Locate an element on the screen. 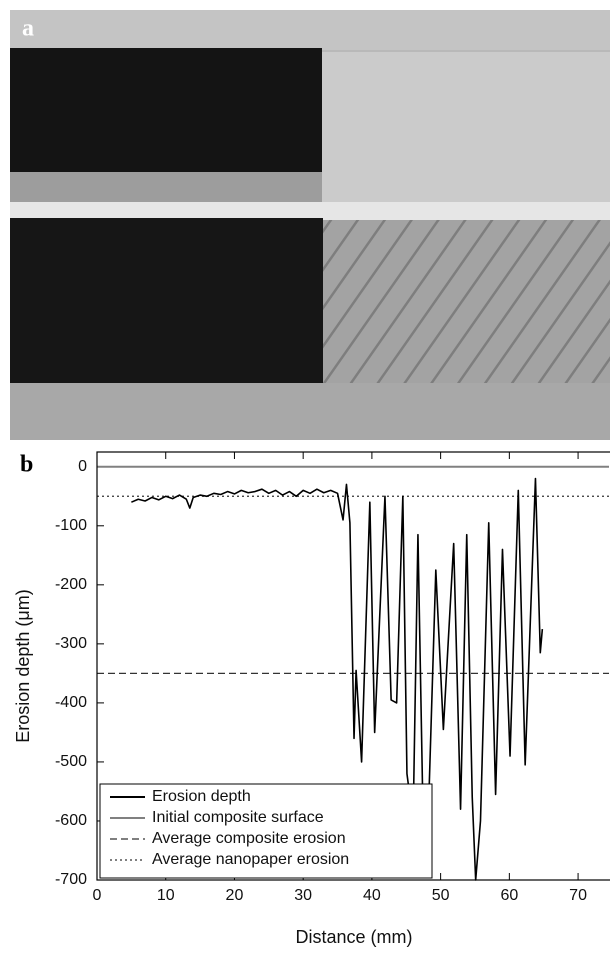 This screenshot has height=954, width=610. x-tick-label: 50 is located at coordinates (441, 895).